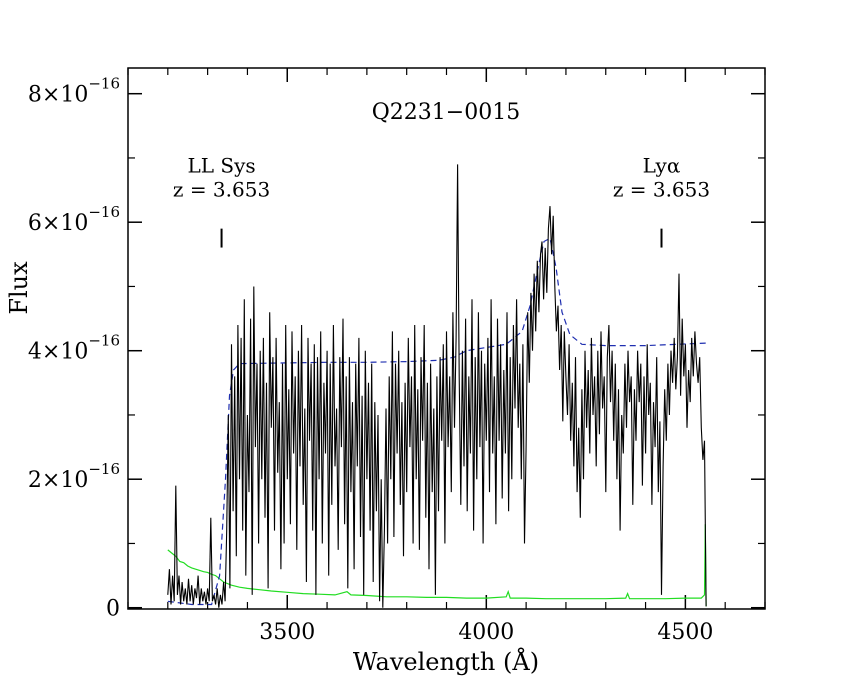 Image resolution: width=850 pixels, height=680 pixels. Describe the element at coordinates (662, 166) in the screenshot. I see `annotation-label: Lyα` at that location.